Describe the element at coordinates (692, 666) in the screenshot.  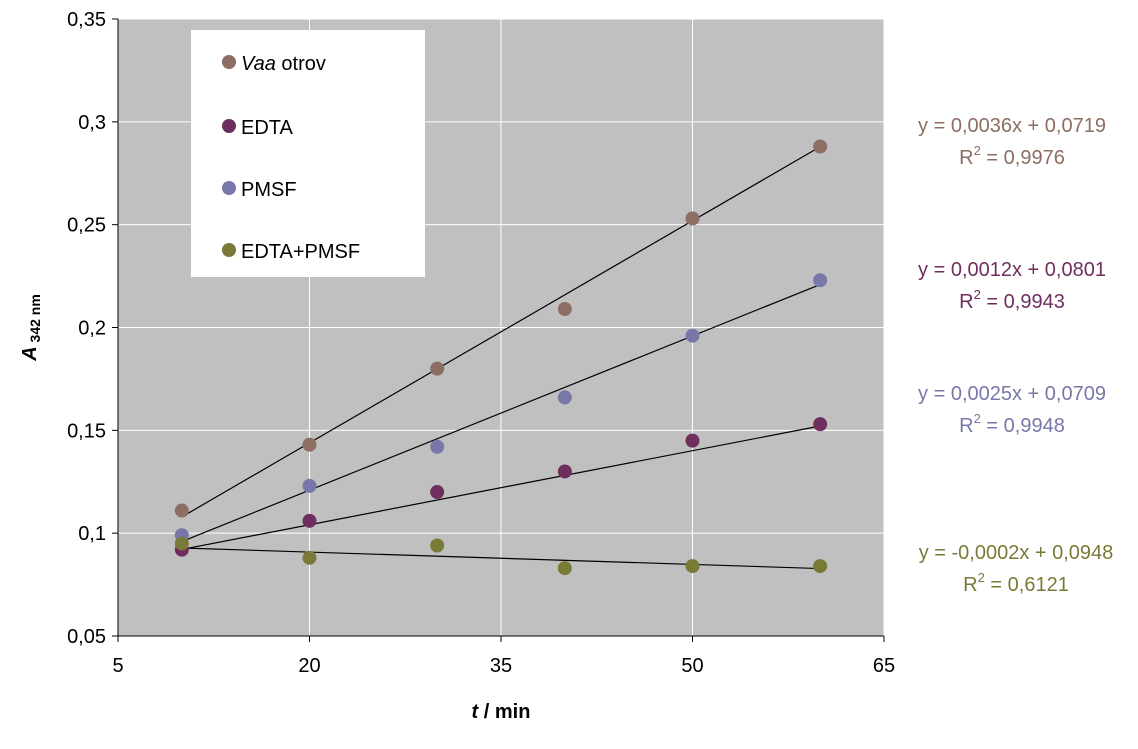
I see `x-tick-label: 50` at that location.